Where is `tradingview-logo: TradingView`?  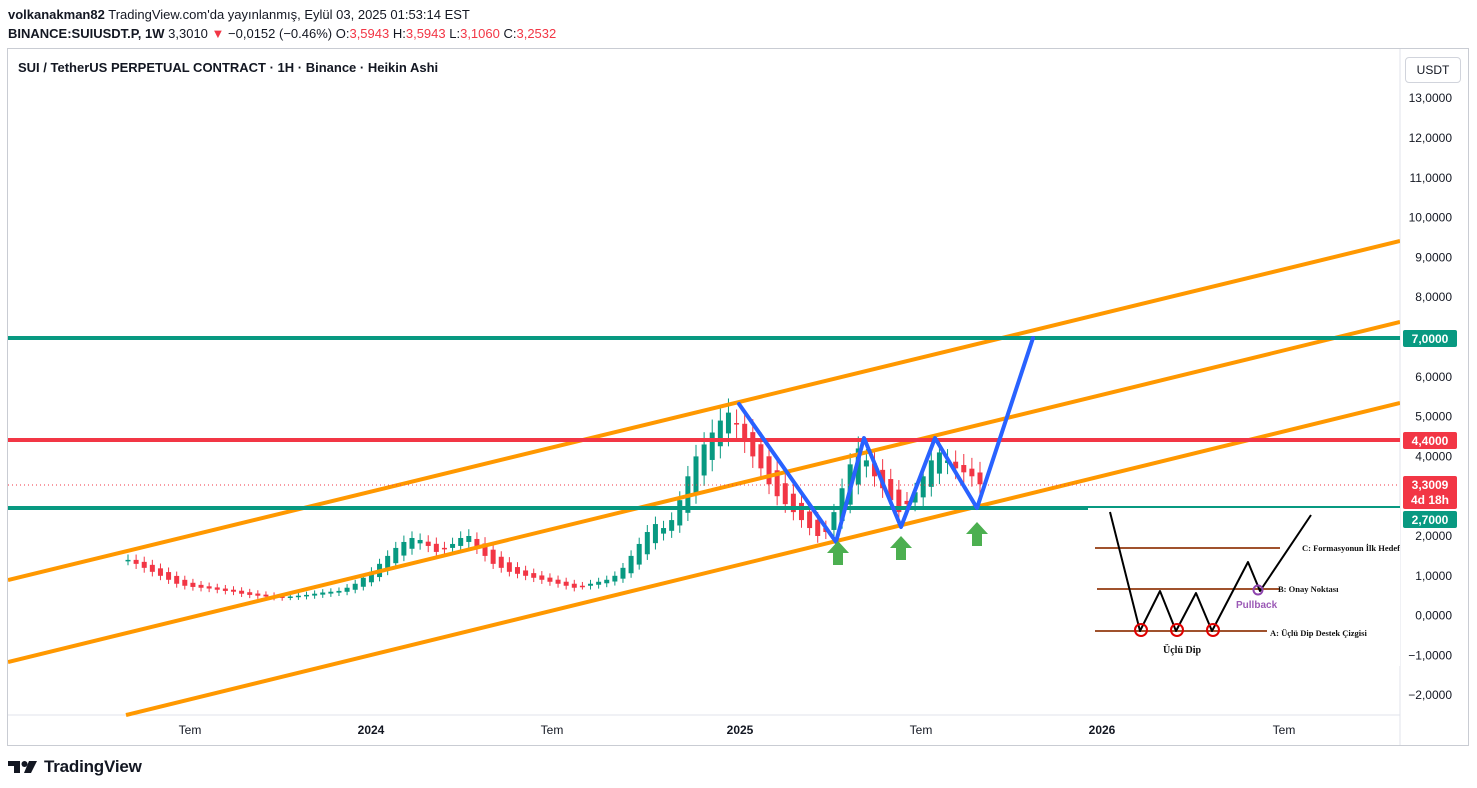 tradingview-logo: TradingView is located at coordinates (75, 767).